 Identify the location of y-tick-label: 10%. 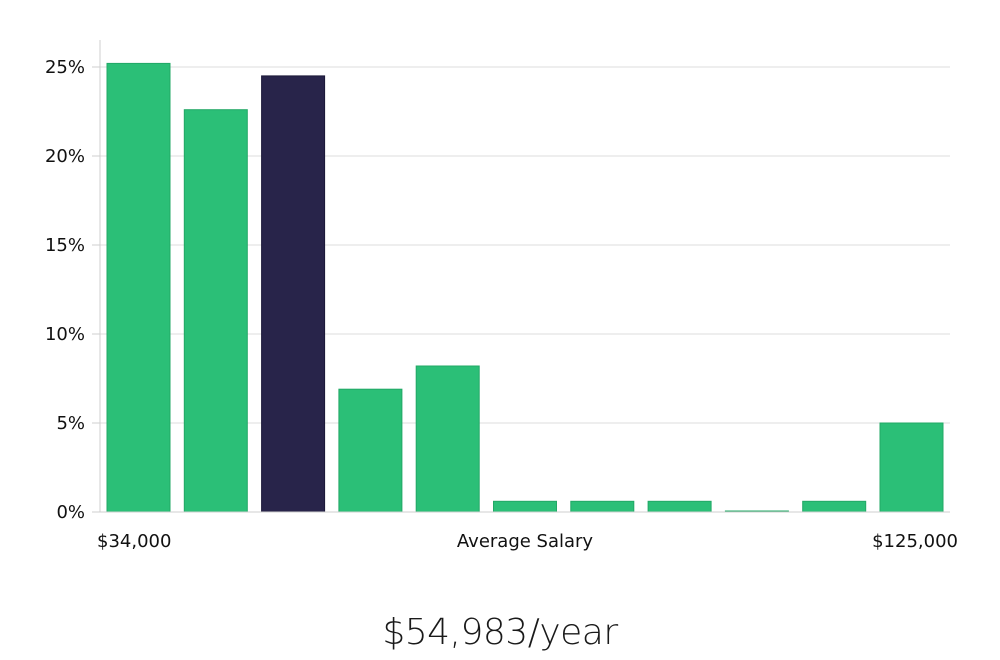
(65, 334).